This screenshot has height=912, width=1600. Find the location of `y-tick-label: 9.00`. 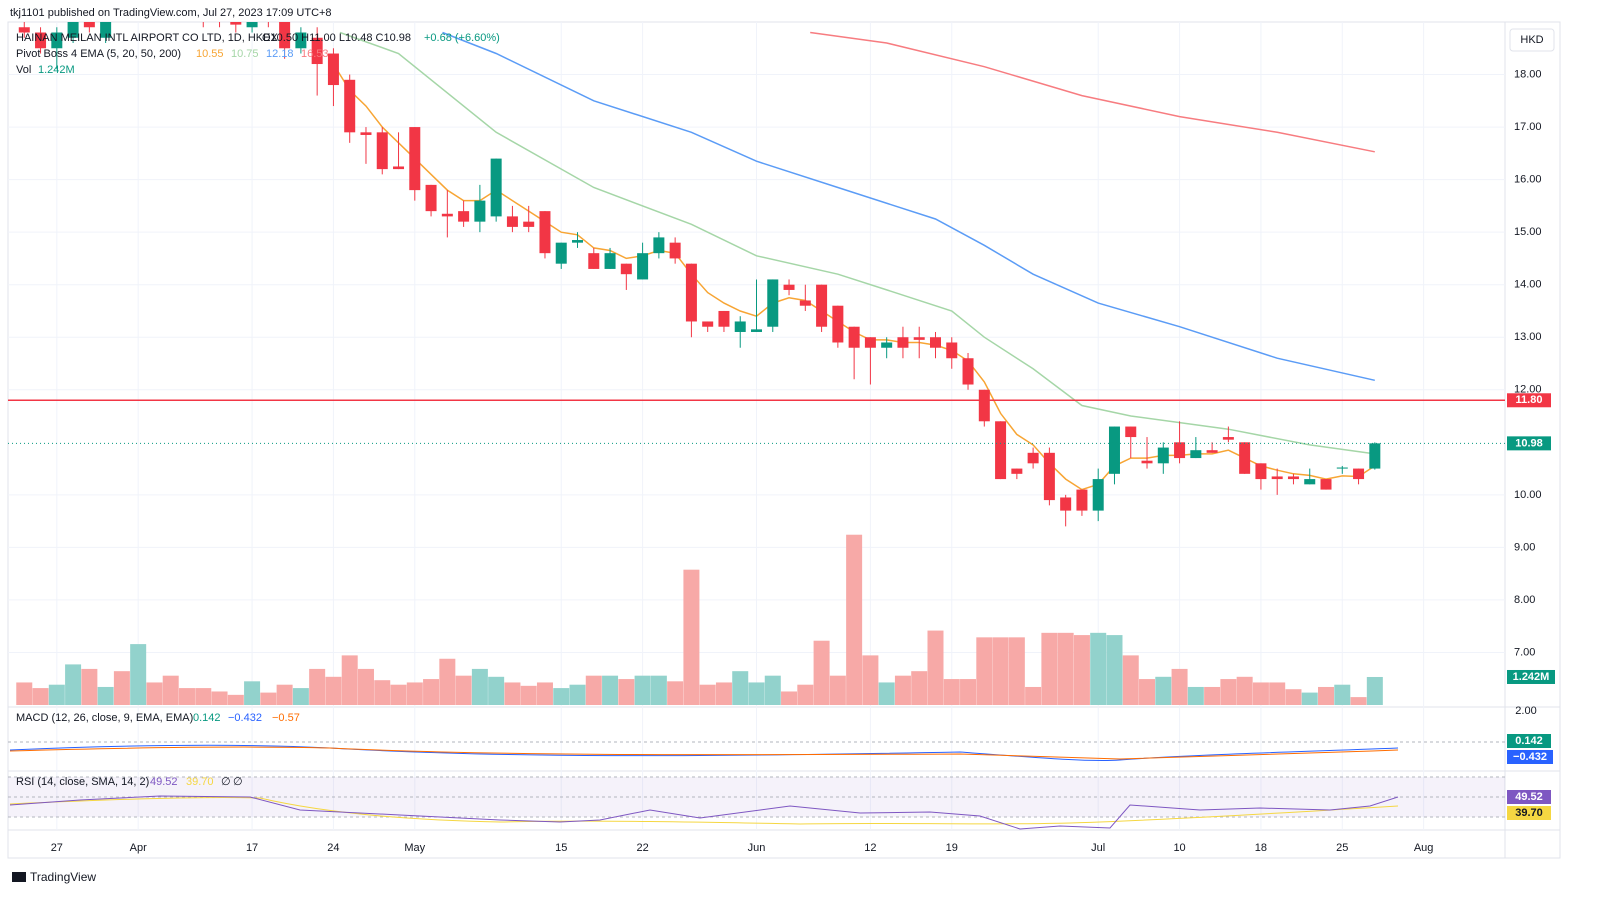

y-tick-label: 9.00 is located at coordinates (1524, 547).